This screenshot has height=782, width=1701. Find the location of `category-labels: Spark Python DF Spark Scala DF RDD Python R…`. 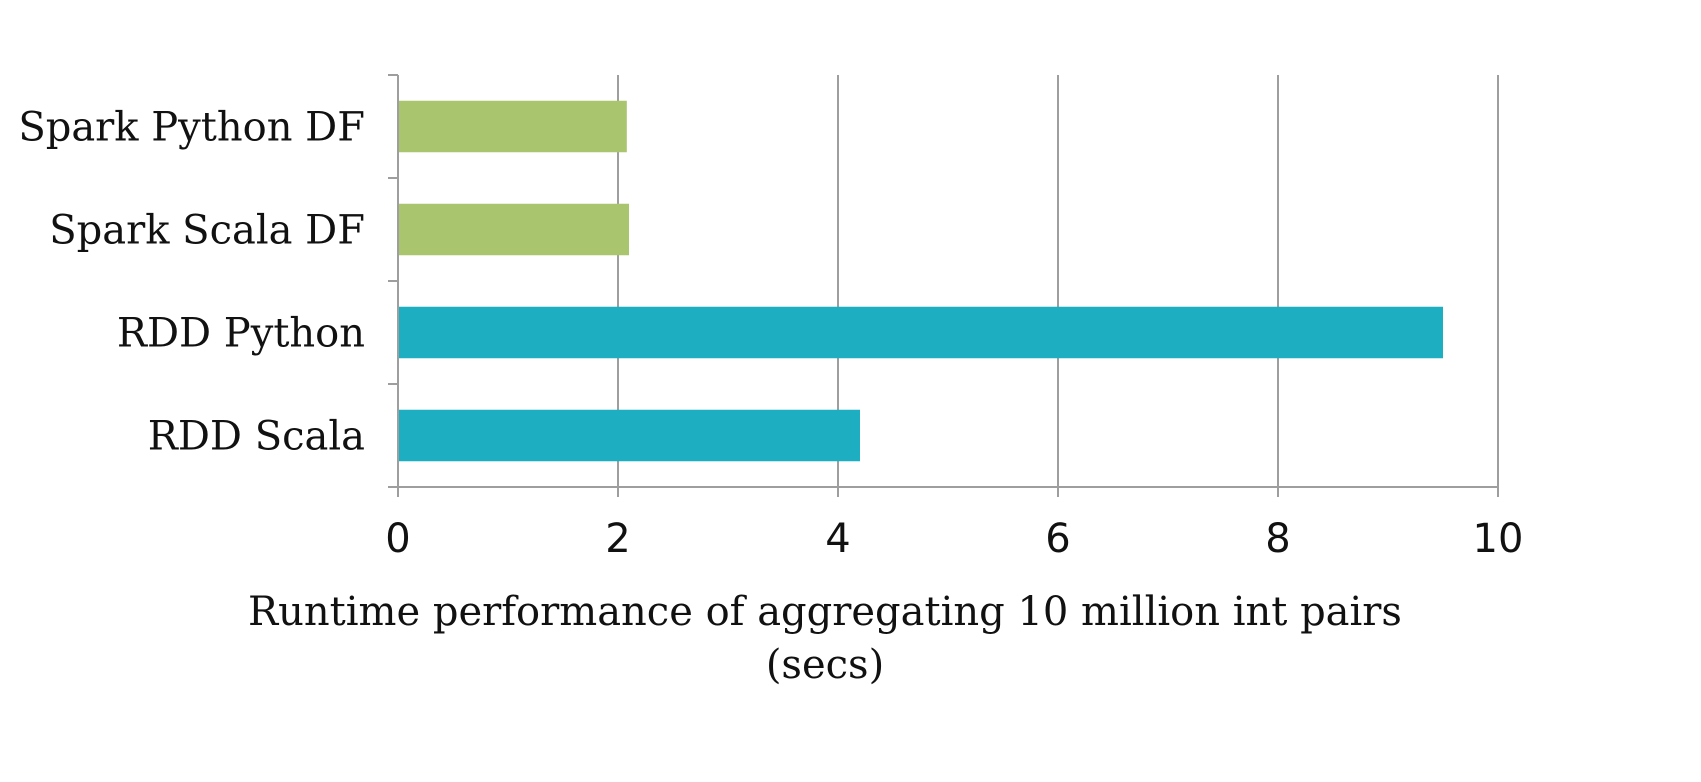

category-labels: Spark Python DF Spark Scala DF RDD Python R… is located at coordinates (191, 282).